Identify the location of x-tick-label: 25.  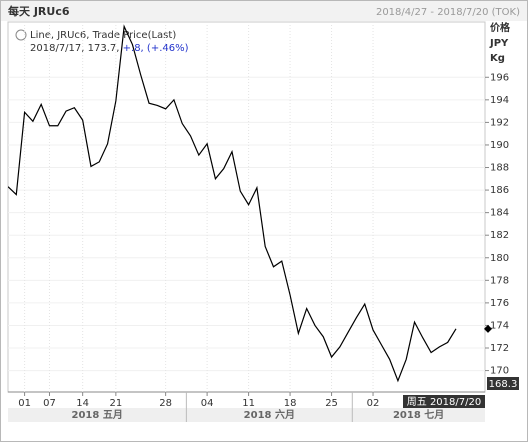
(331, 403).